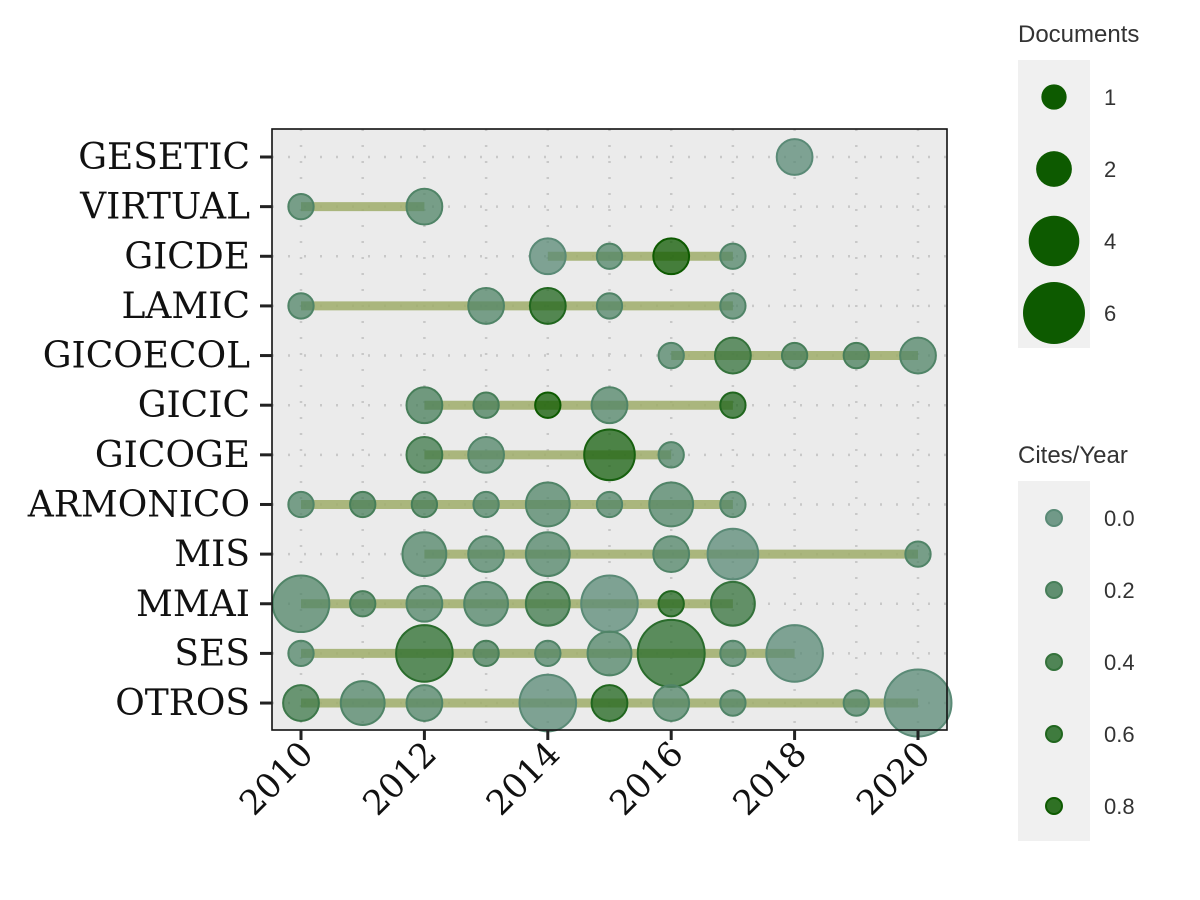 This screenshot has height=900, width=1200. What do you see at coordinates (1119, 662) in the screenshot?
I see `legend-cites-label: 0.4` at bounding box center [1119, 662].